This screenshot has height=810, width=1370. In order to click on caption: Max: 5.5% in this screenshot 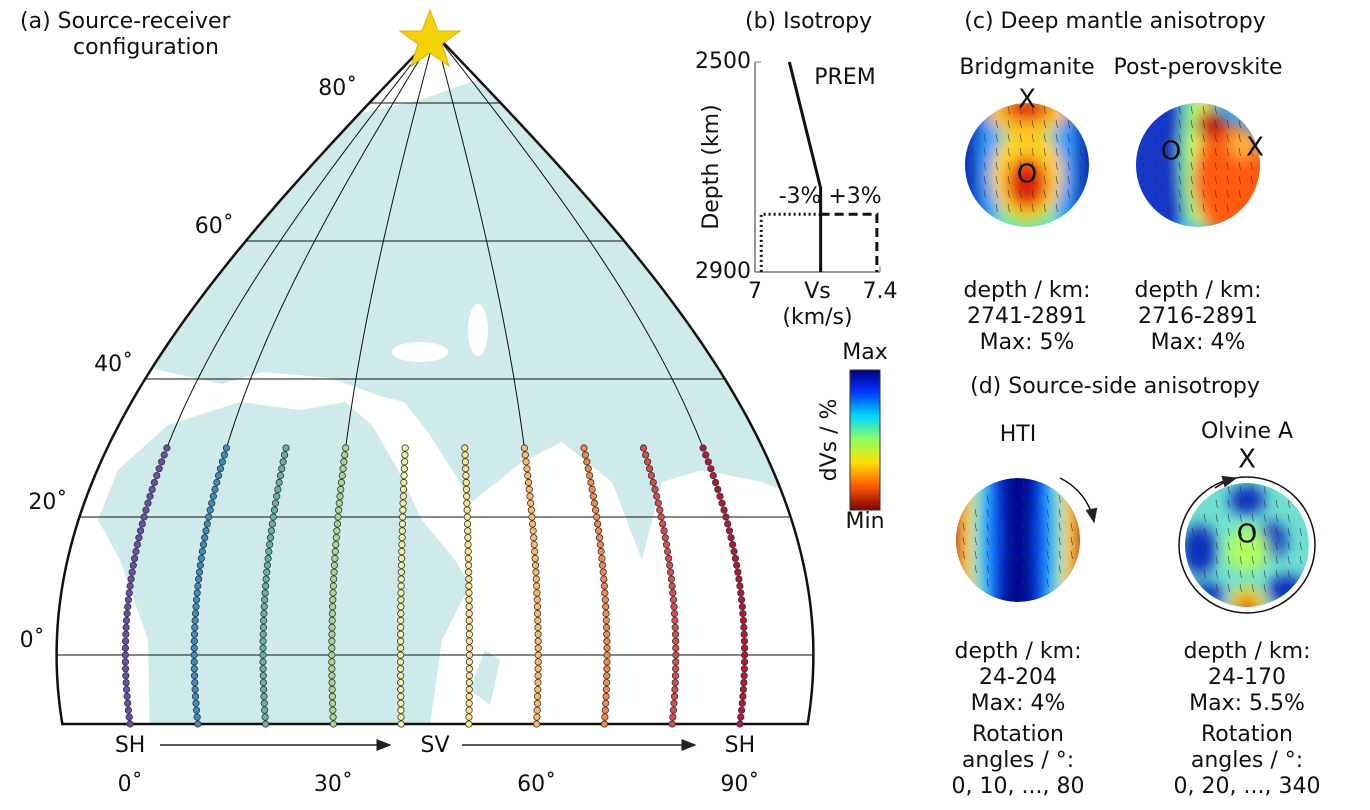, I will do `click(1247, 703)`.